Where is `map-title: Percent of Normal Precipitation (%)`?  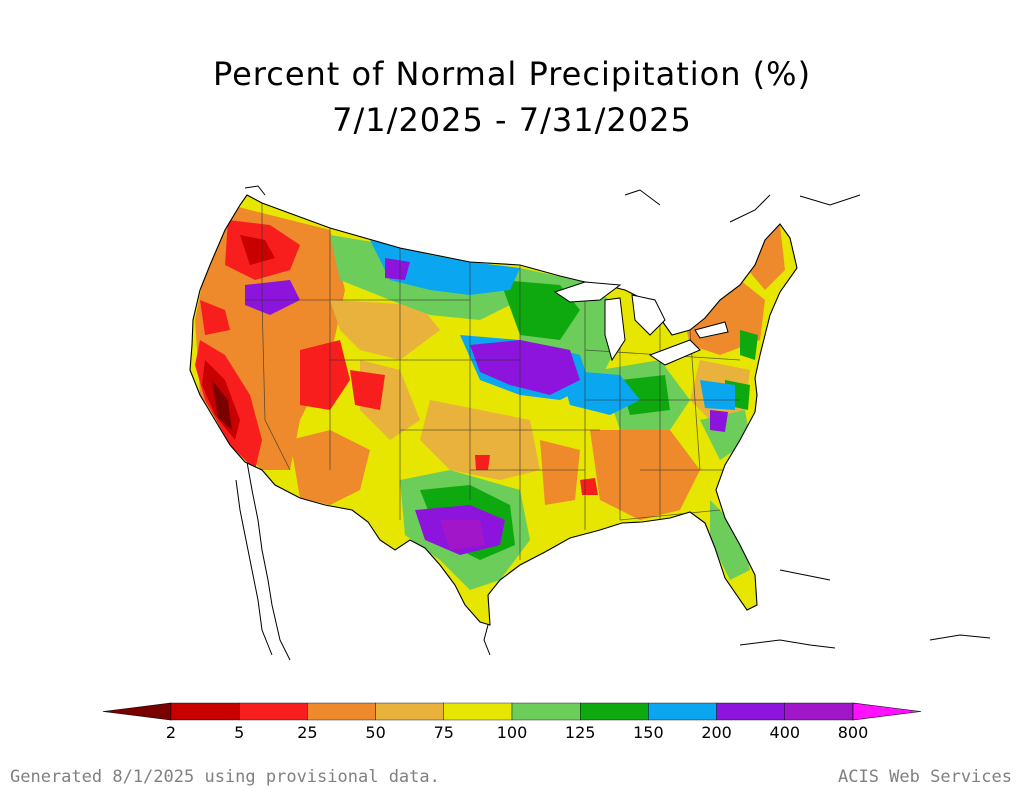
map-title: Percent of Normal Precipitation (%) is located at coordinates (512, 74).